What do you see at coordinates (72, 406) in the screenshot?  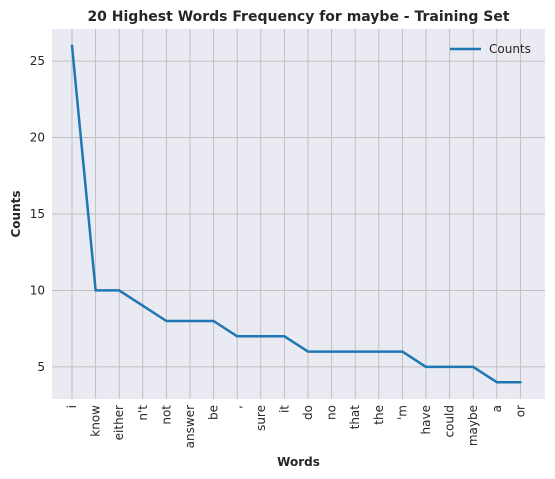 I see `x-tick-label: i` at bounding box center [72, 406].